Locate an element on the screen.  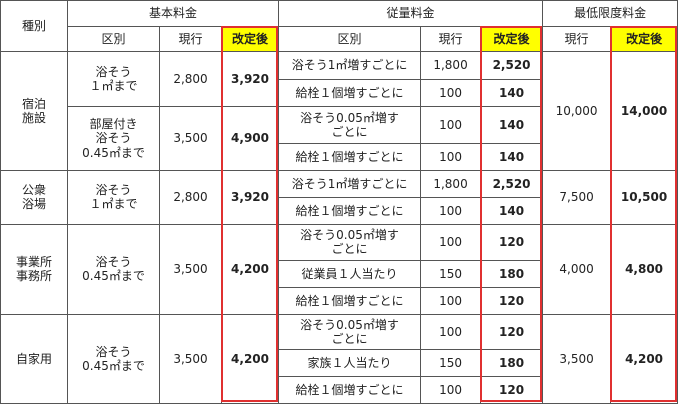
table-row: 給栓１個増すごとに 100 140 is located at coordinates (339, 157).